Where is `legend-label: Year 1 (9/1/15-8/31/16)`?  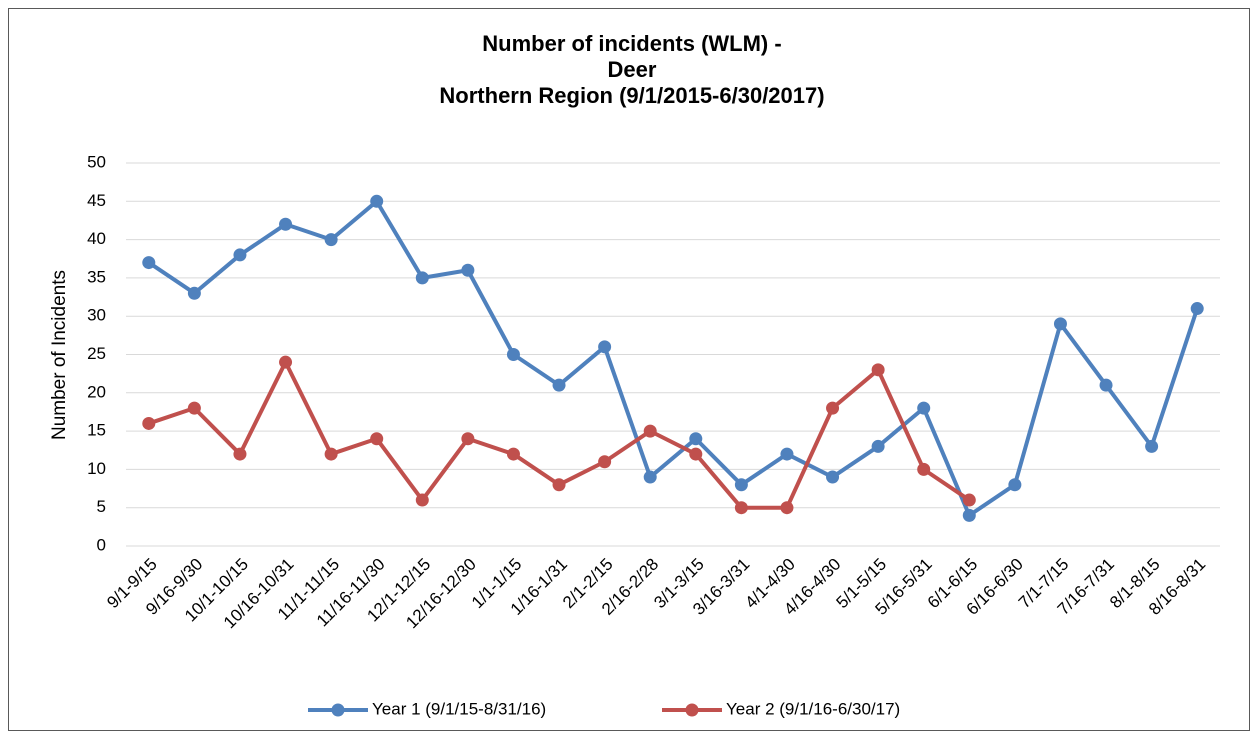
legend-label: Year 1 (9/1/15-8/31/16) is located at coordinates (459, 708).